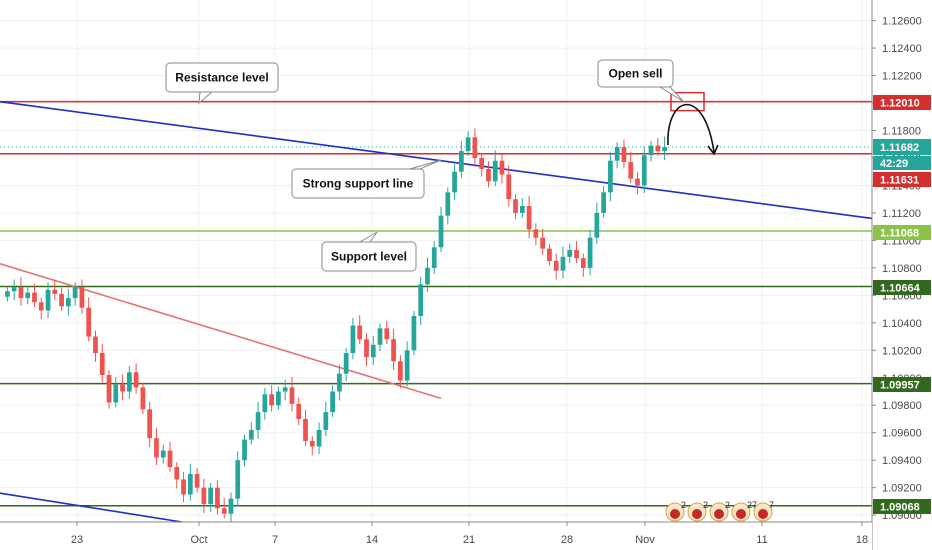 This screenshot has width=932, height=550. What do you see at coordinates (687, 101) in the screenshot?
I see `open-sell-zone` at bounding box center [687, 101].